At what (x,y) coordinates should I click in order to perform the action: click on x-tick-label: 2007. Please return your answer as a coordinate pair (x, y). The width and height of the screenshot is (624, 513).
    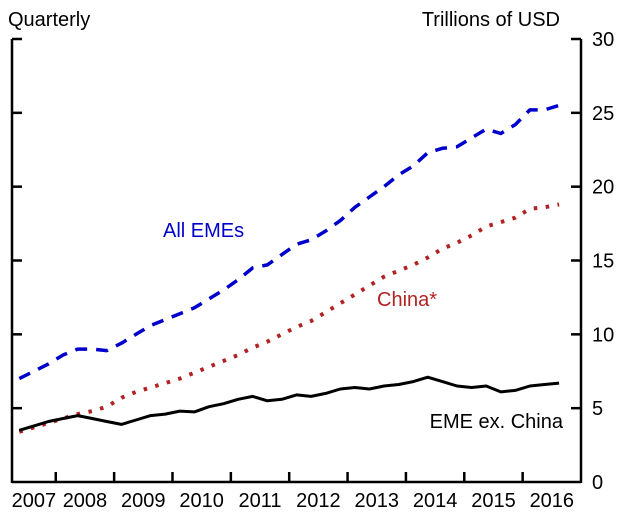
    Looking at the image, I should click on (34, 501).